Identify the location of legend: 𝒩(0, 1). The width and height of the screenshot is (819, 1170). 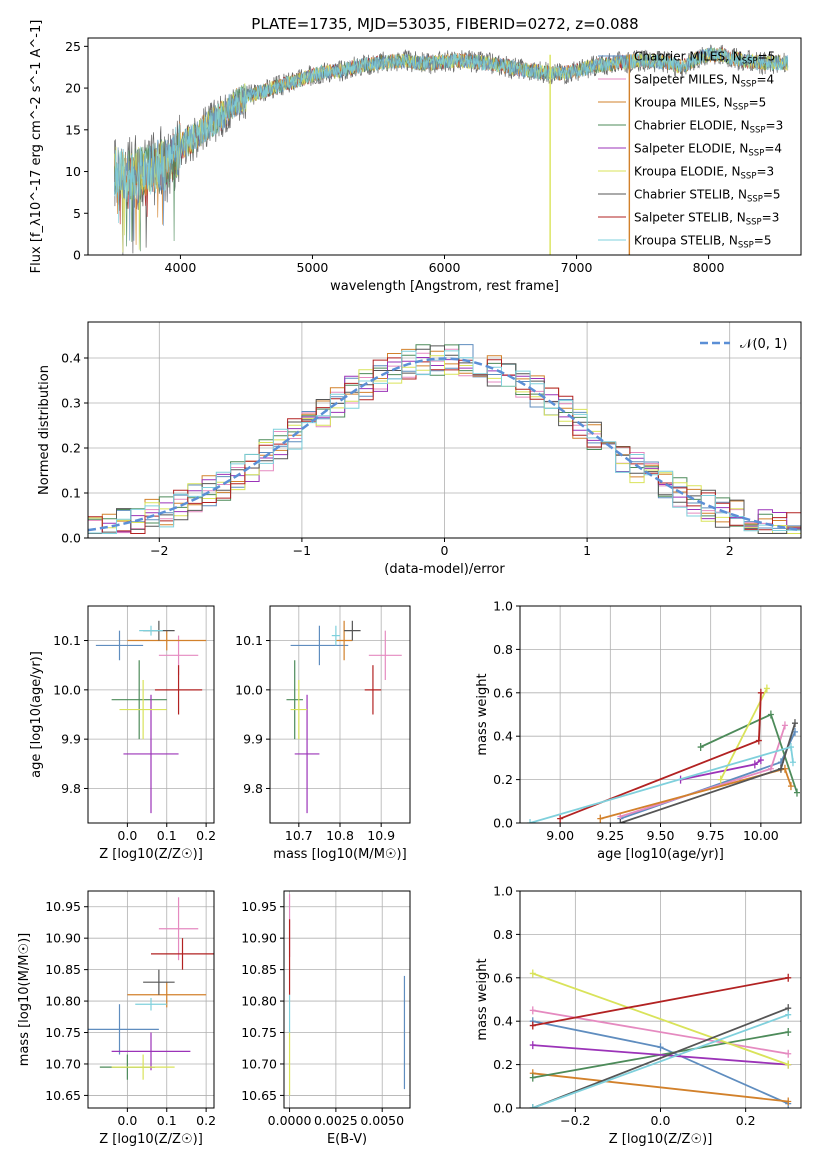
(743, 344).